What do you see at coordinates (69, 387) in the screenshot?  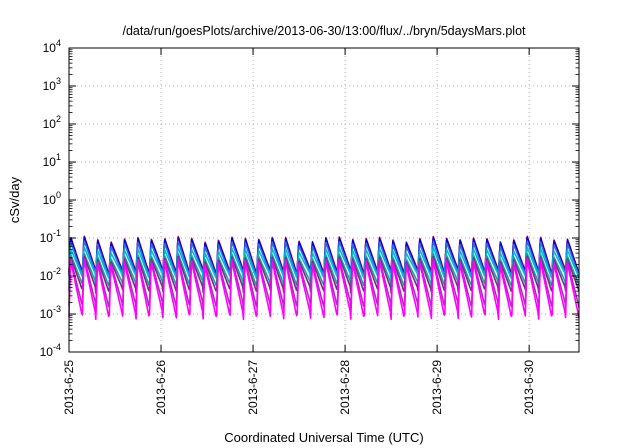 I see `x-tick-label: 2013-6-25` at bounding box center [69, 387].